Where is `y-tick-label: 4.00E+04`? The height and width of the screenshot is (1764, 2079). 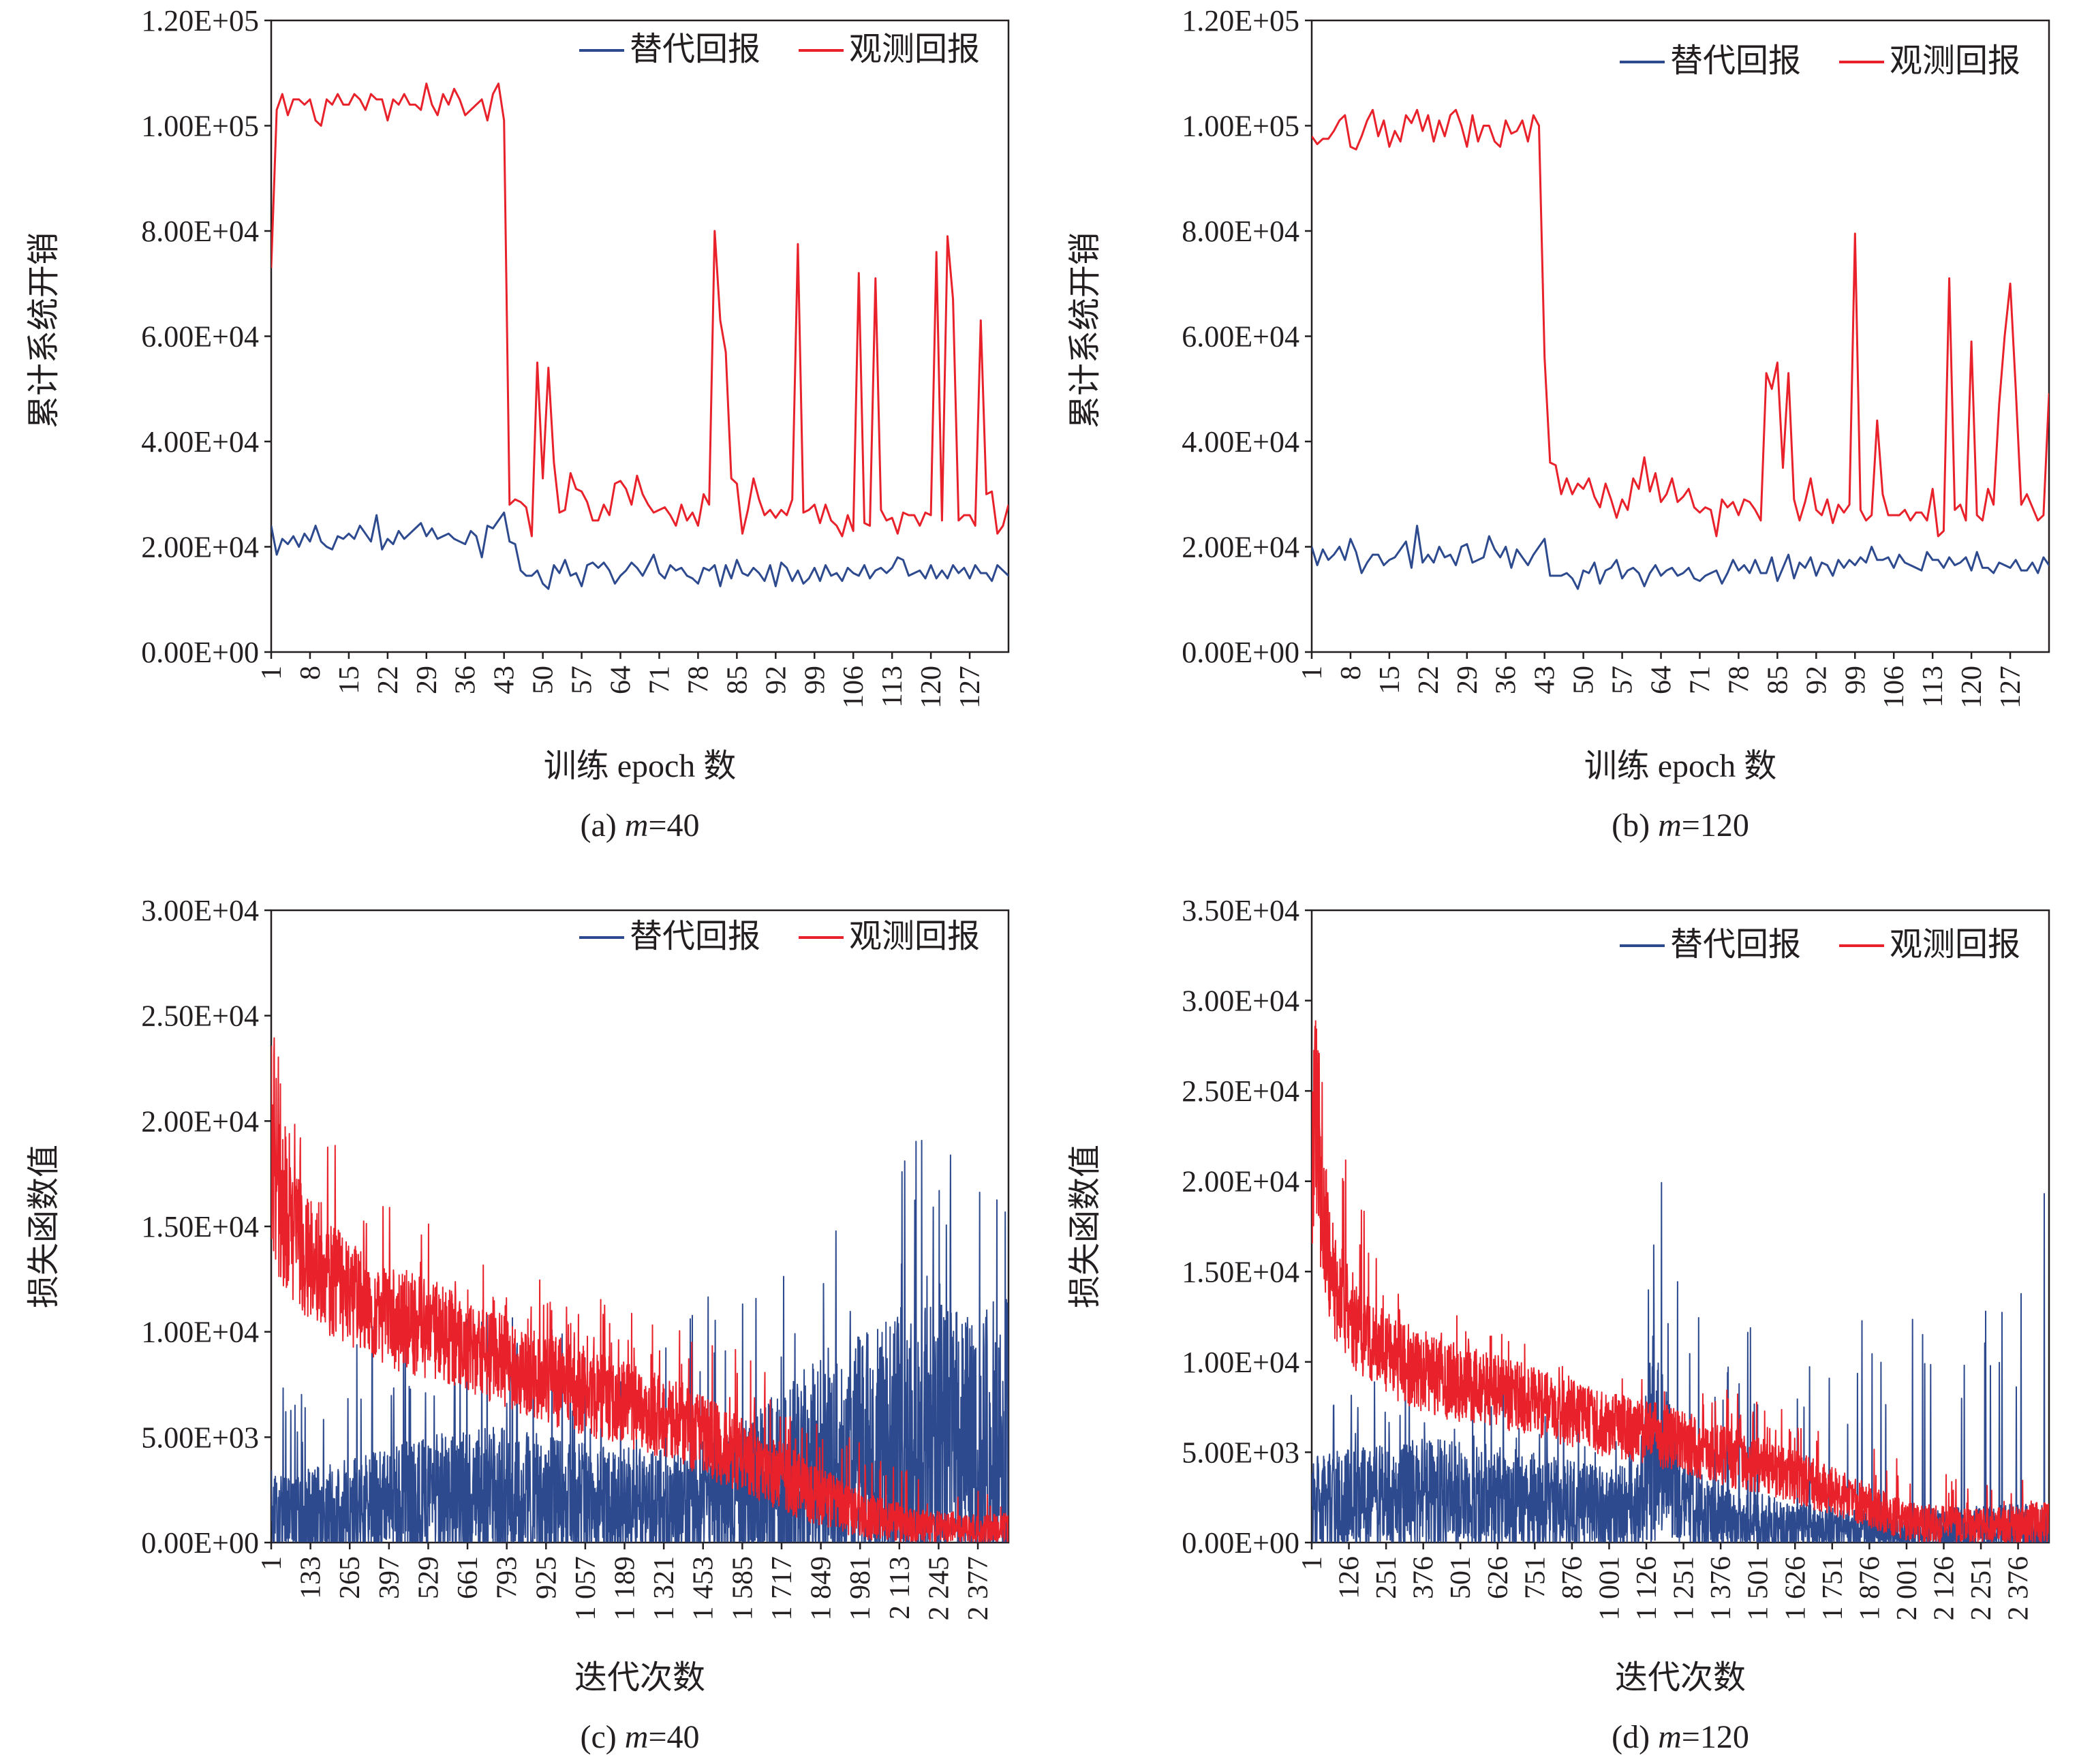 y-tick-label: 4.00E+04 is located at coordinates (1240, 442).